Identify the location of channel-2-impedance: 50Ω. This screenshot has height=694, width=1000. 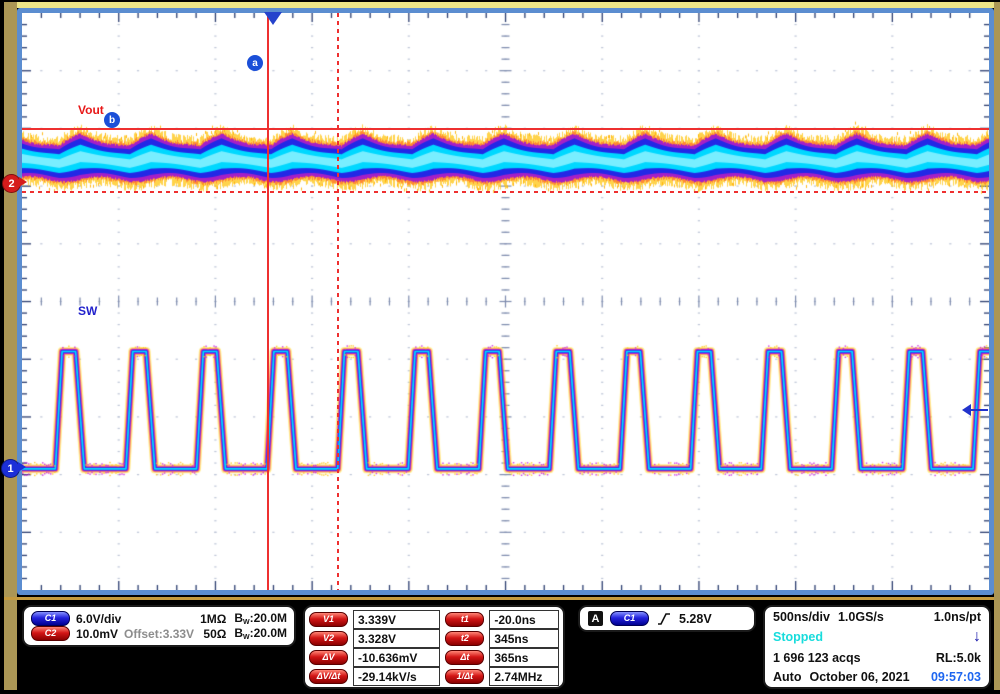
(215, 633).